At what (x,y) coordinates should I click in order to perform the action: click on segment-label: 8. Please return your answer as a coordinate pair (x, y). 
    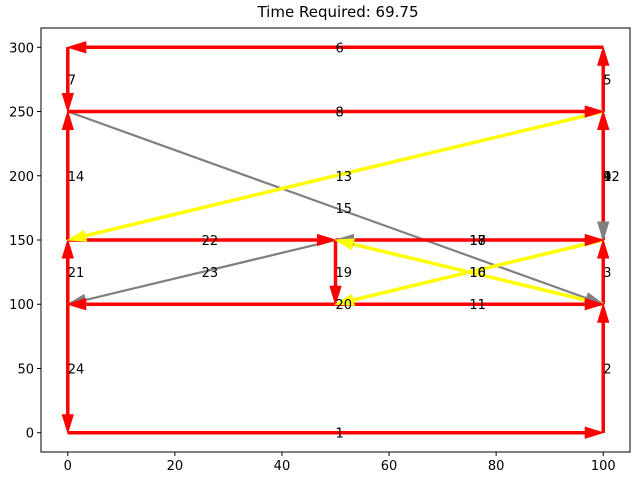
    Looking at the image, I should click on (340, 113).